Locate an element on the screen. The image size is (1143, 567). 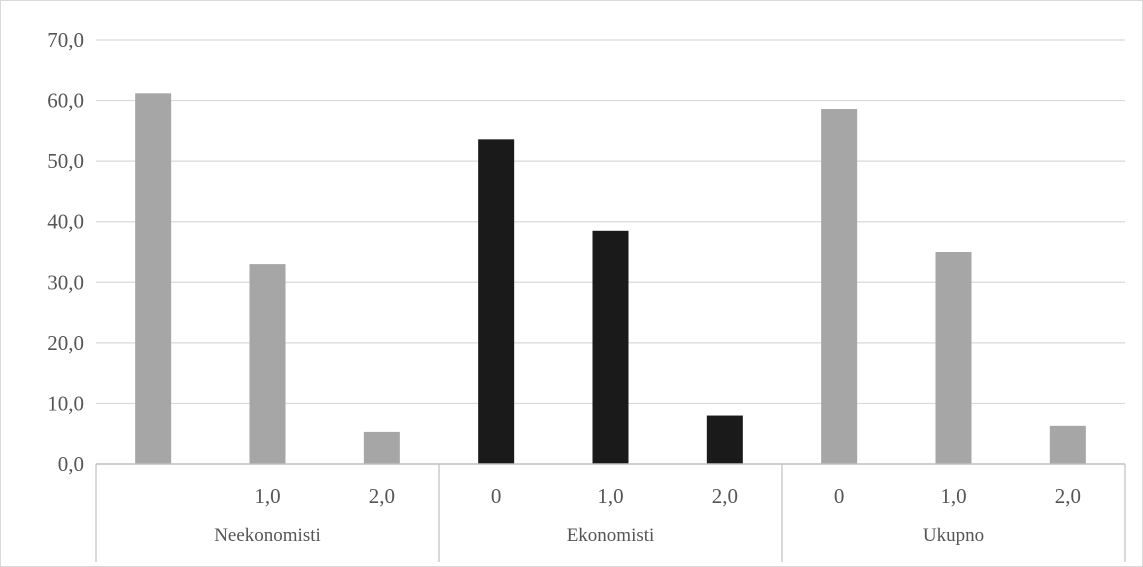
group-label: Ekonomisti is located at coordinates (611, 535).